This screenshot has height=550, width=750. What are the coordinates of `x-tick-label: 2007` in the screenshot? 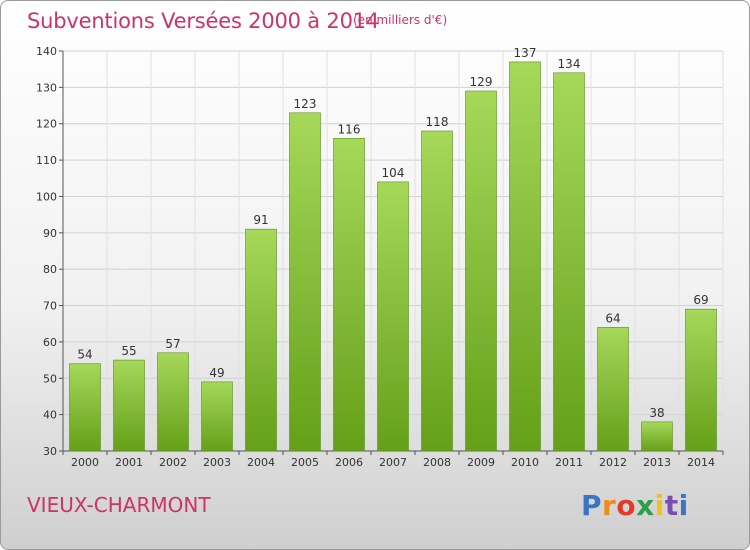 It's located at (393, 462).